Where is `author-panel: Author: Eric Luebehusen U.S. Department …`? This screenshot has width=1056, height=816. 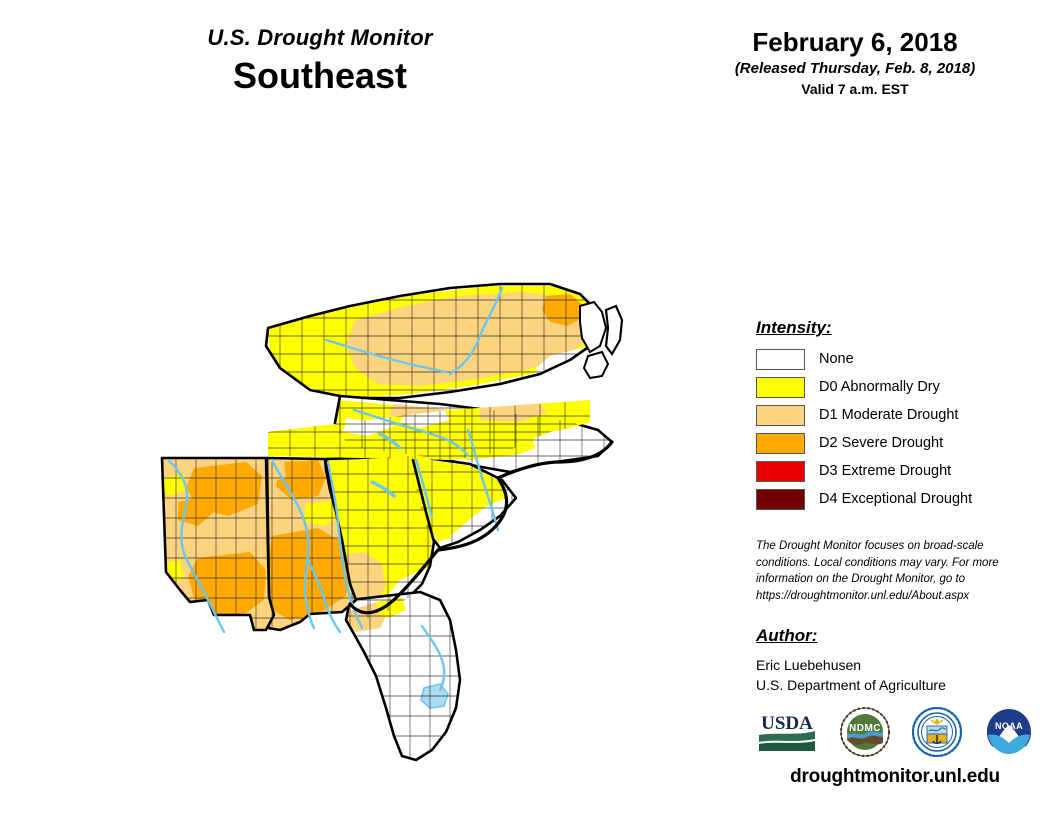 author-panel: Author: Eric Luebehusen U.S. Department … is located at coordinates (891, 661).